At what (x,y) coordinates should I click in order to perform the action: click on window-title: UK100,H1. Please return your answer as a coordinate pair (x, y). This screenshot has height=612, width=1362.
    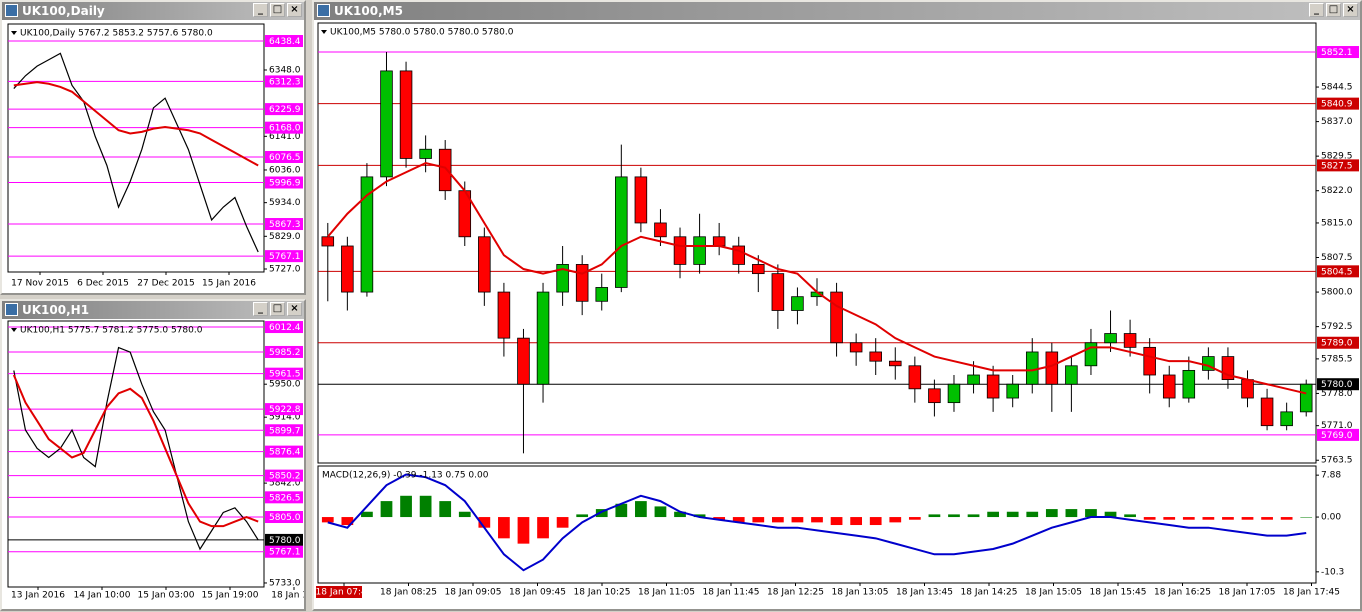
    Looking at the image, I should click on (56, 310).